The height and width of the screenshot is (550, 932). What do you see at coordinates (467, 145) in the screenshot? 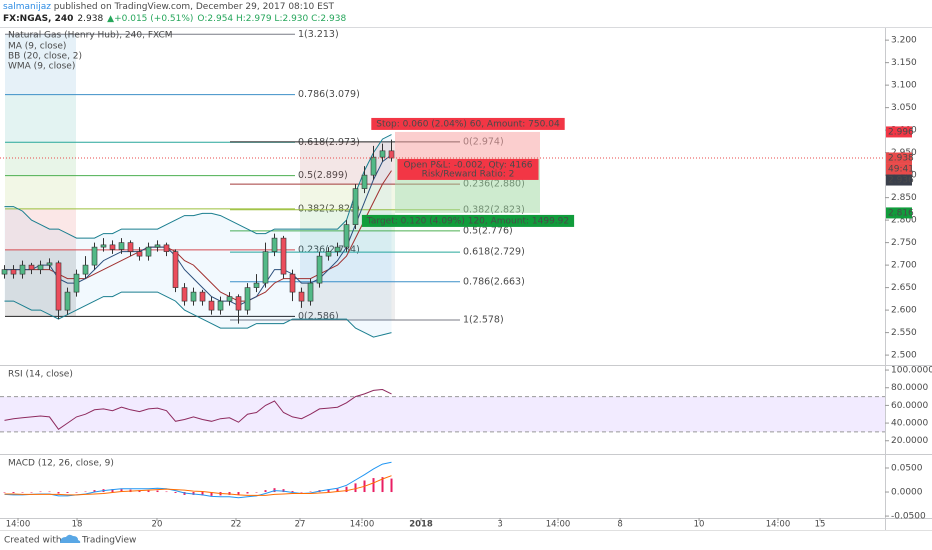
I see `stop-zone` at bounding box center [467, 145].